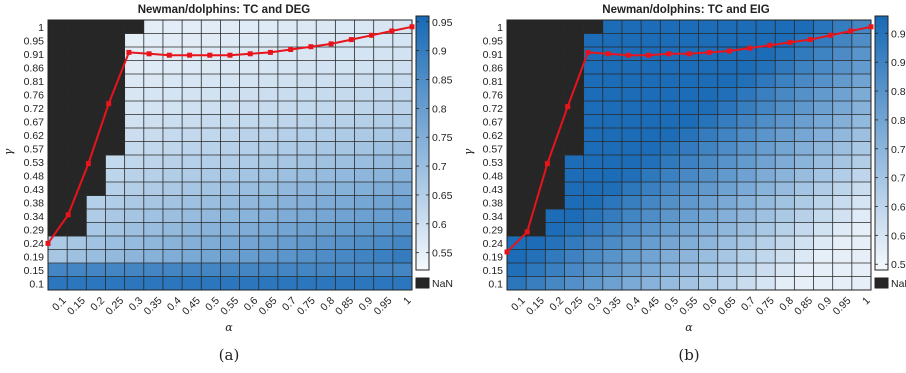 Image resolution: width=906 pixels, height=373 pixels. What do you see at coordinates (191, 306) in the screenshot?
I see `x-tick-label: 0.45` at bounding box center [191, 306].